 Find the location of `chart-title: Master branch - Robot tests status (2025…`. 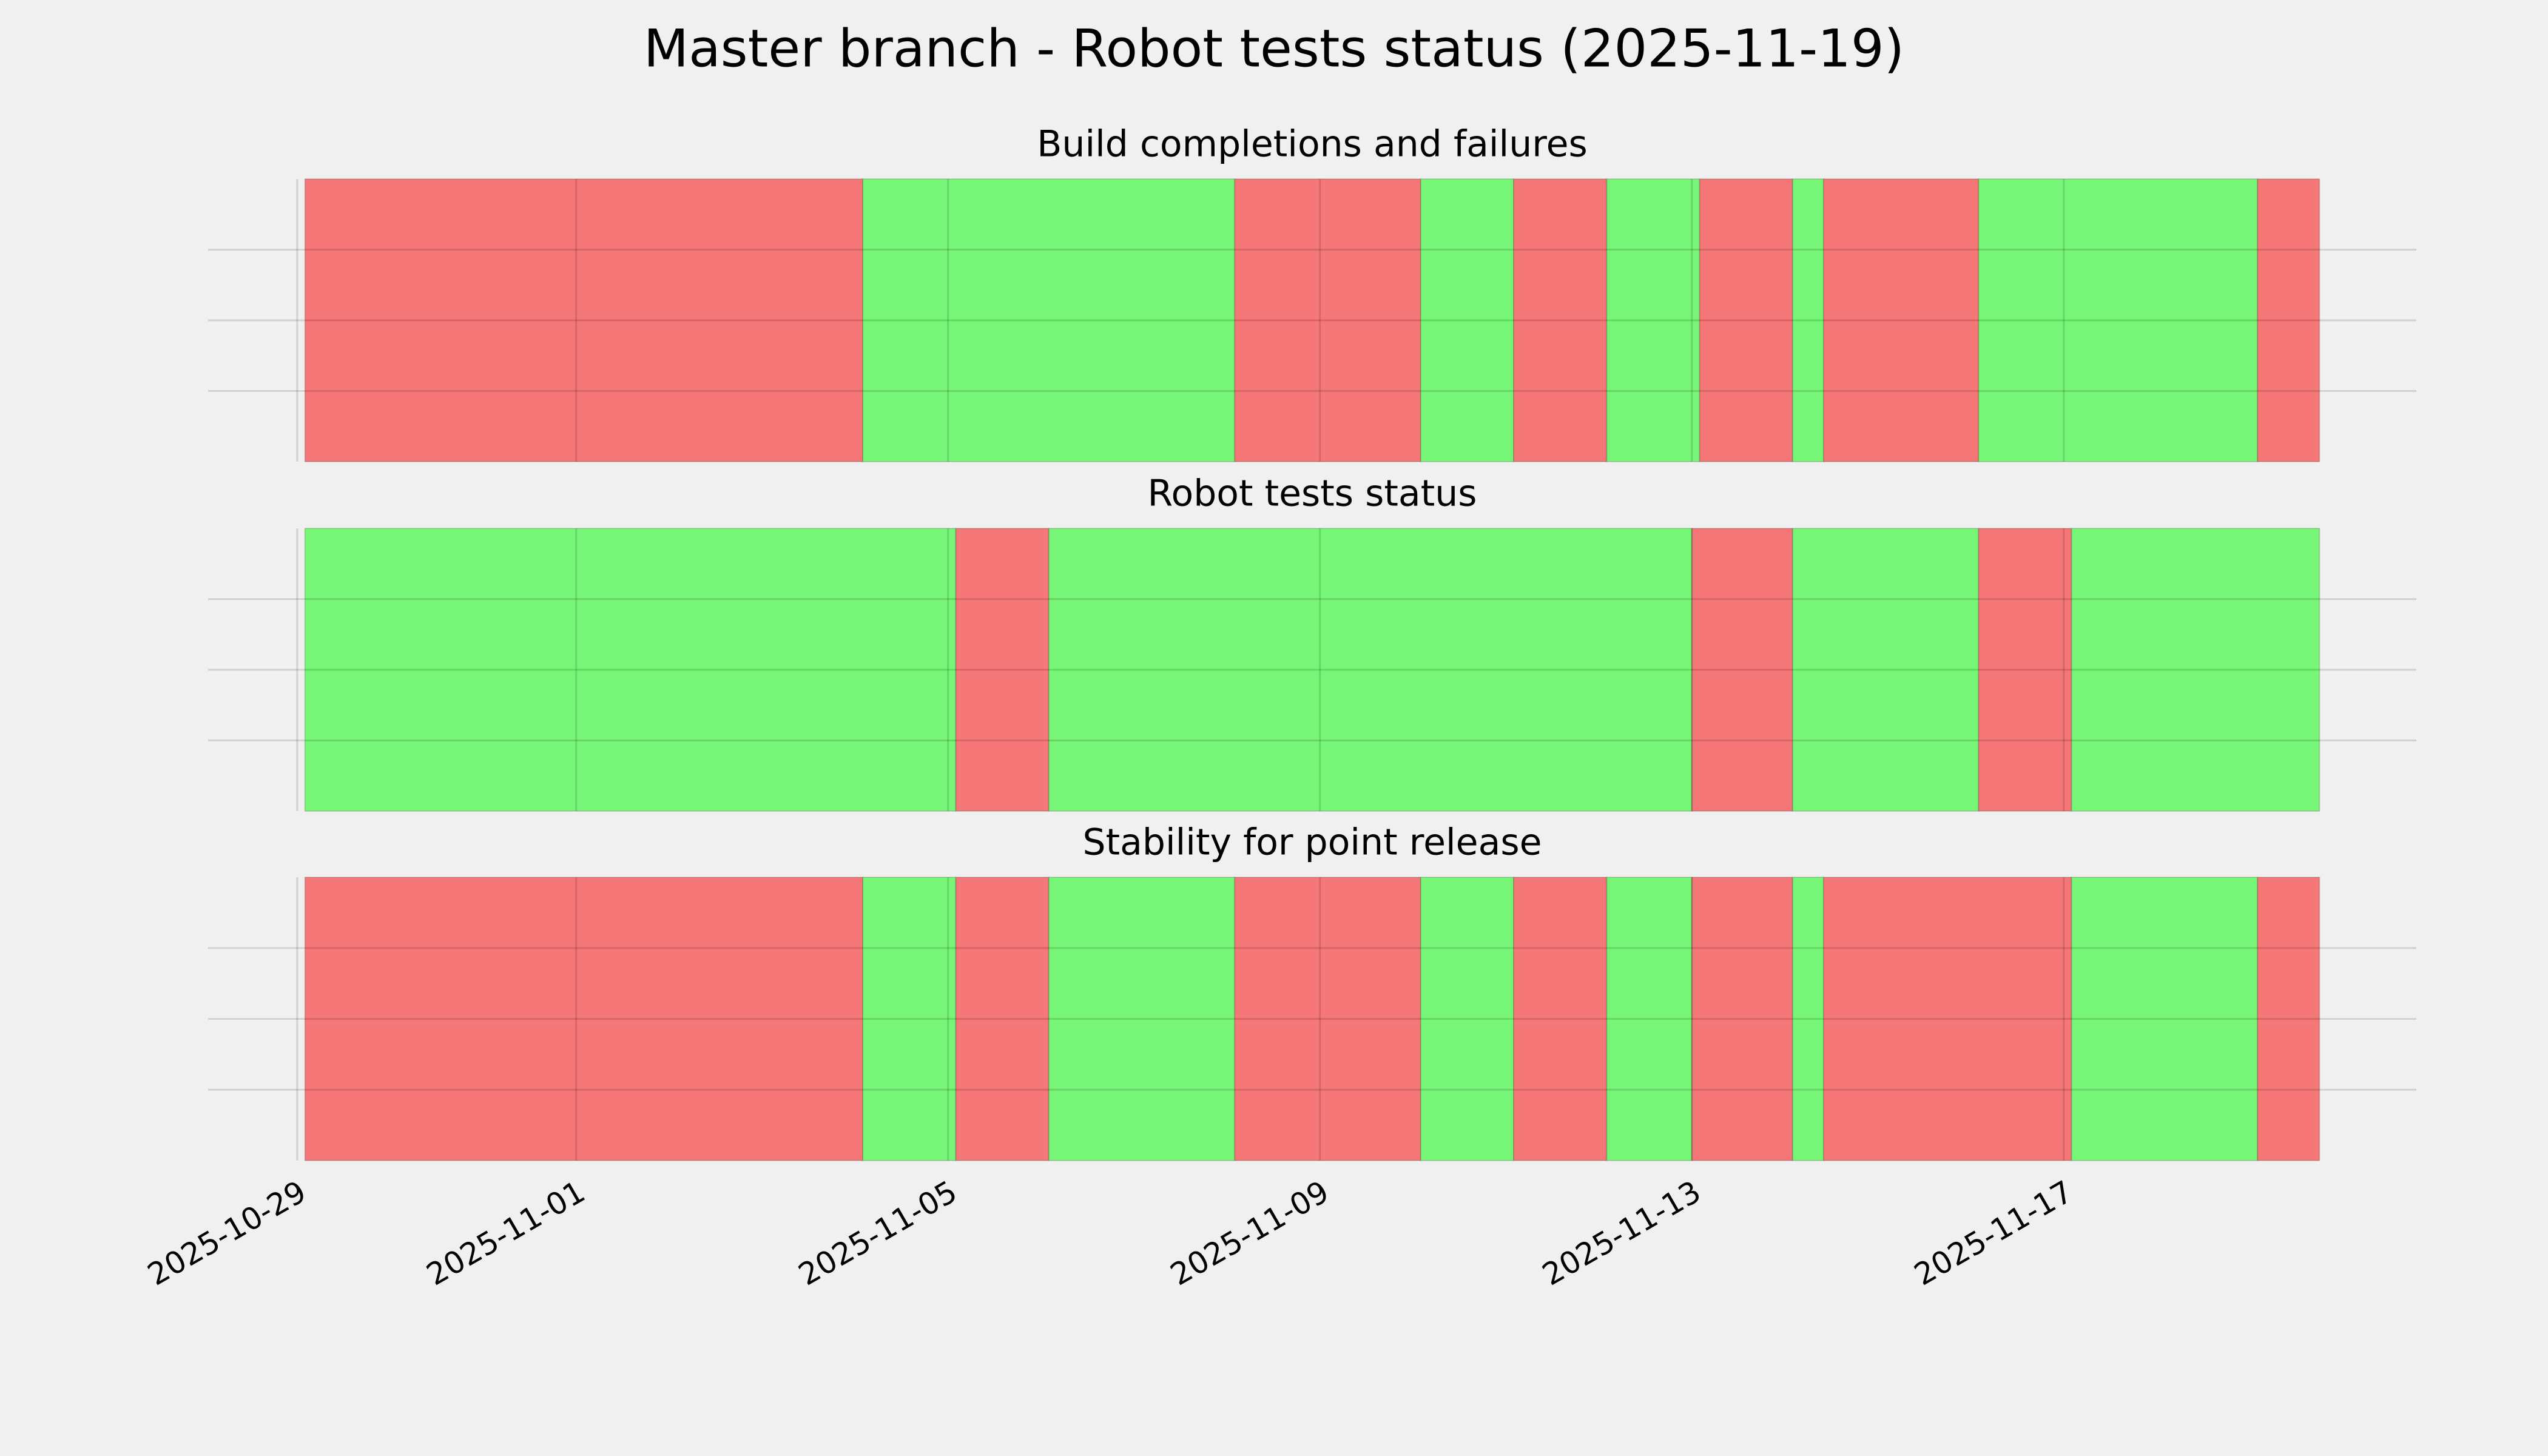

chart-title: Master branch - Robot tests status (2025… is located at coordinates (1274, 48).